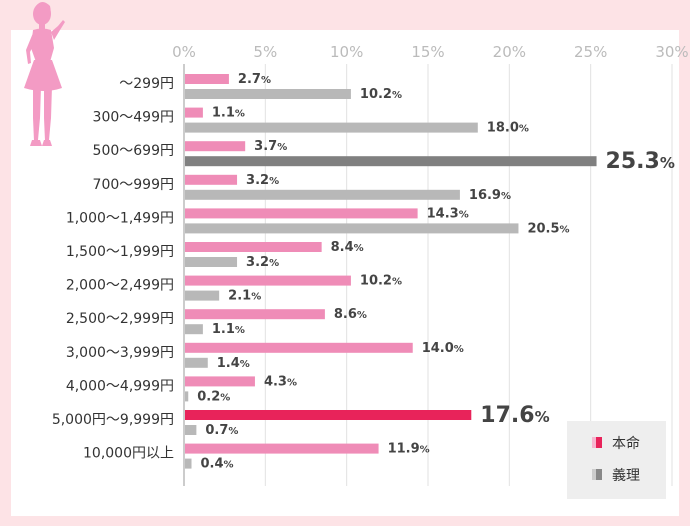  Describe the element at coordinates (543, 228) in the screenshot. I see `value-number: 20.5` at that location.